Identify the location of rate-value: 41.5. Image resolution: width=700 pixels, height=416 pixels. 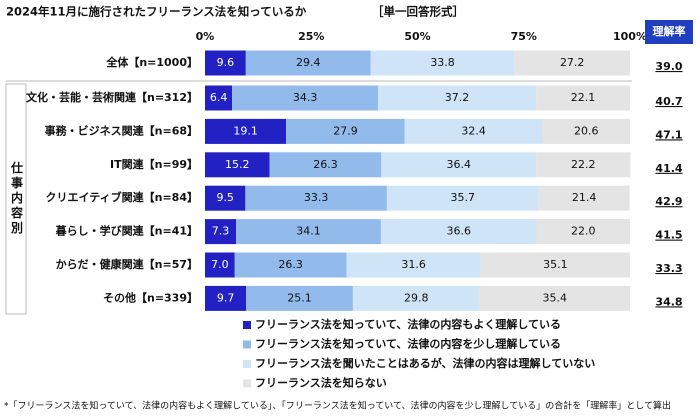
(668, 235).